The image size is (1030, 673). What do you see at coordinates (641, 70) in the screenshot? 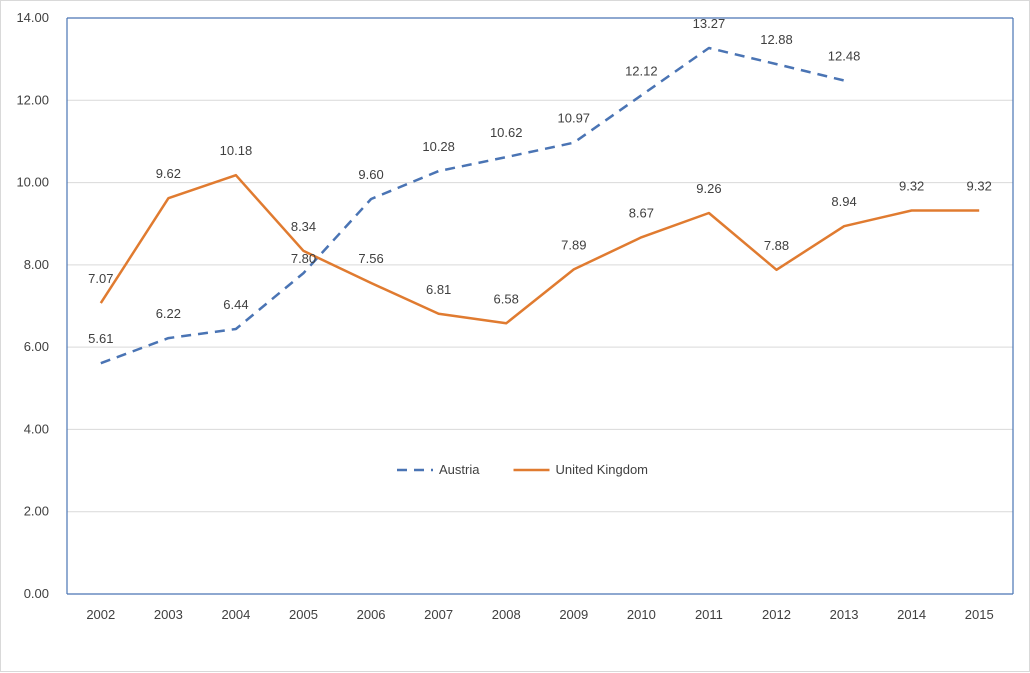
I see `data-label: 12.12` at bounding box center [641, 70].